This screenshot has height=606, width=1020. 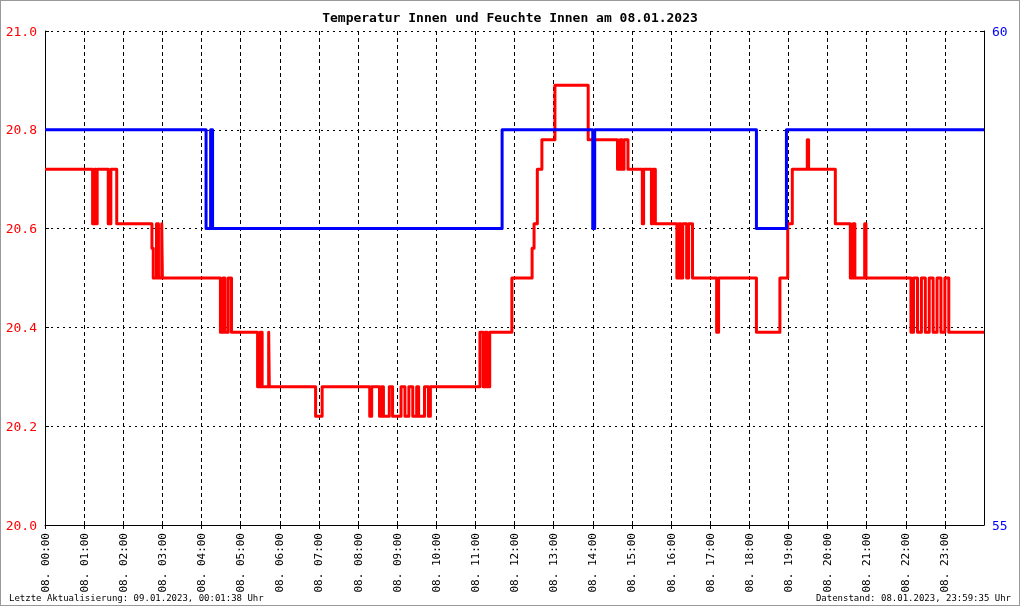 I want to click on x-tick-label: 08. 18:00, so click(x=749, y=563).